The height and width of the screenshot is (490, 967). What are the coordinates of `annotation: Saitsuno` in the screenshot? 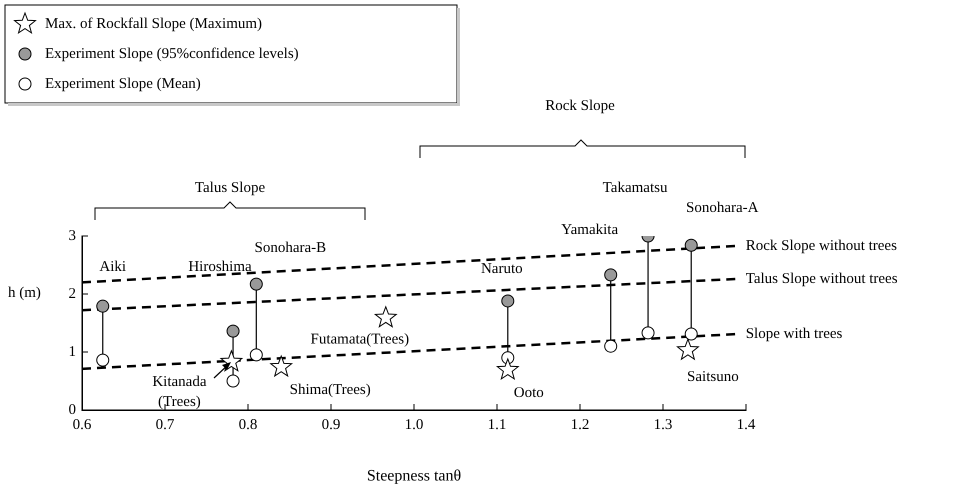 It's located at (713, 377).